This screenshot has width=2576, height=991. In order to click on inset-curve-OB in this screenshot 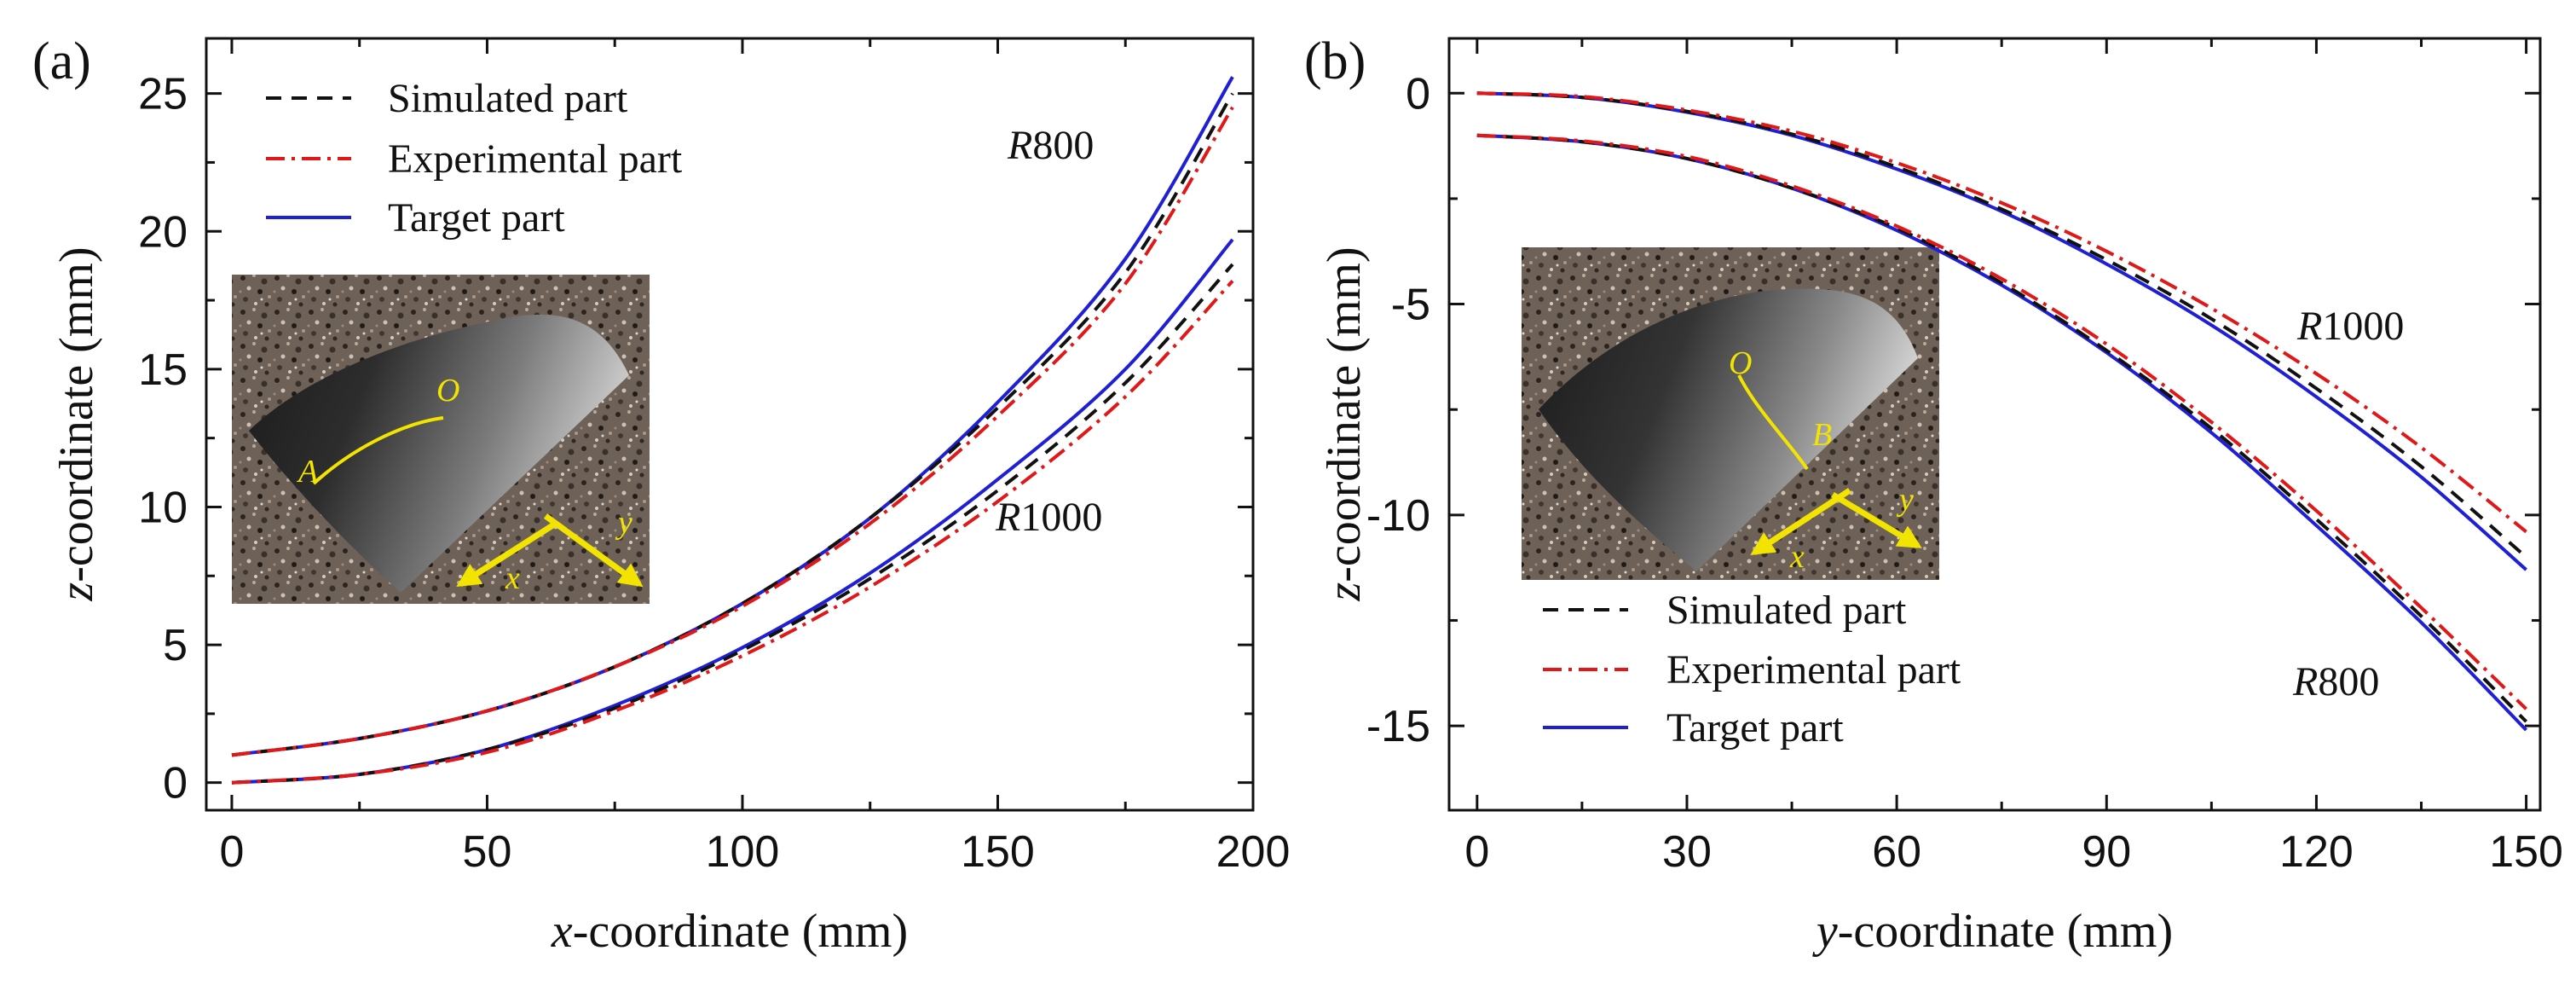, I will do `click(1773, 422)`.